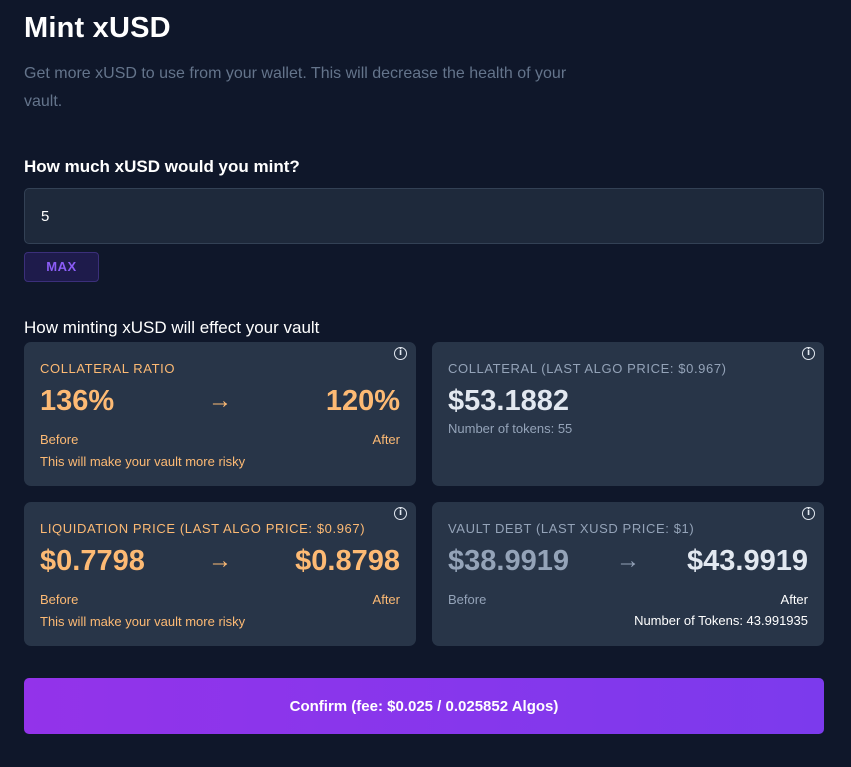 The image size is (851, 767). What do you see at coordinates (424, 706) in the screenshot?
I see `confirm-button: Confirm (fee: $0.025 / 0.025852 Algos)` at bounding box center [424, 706].